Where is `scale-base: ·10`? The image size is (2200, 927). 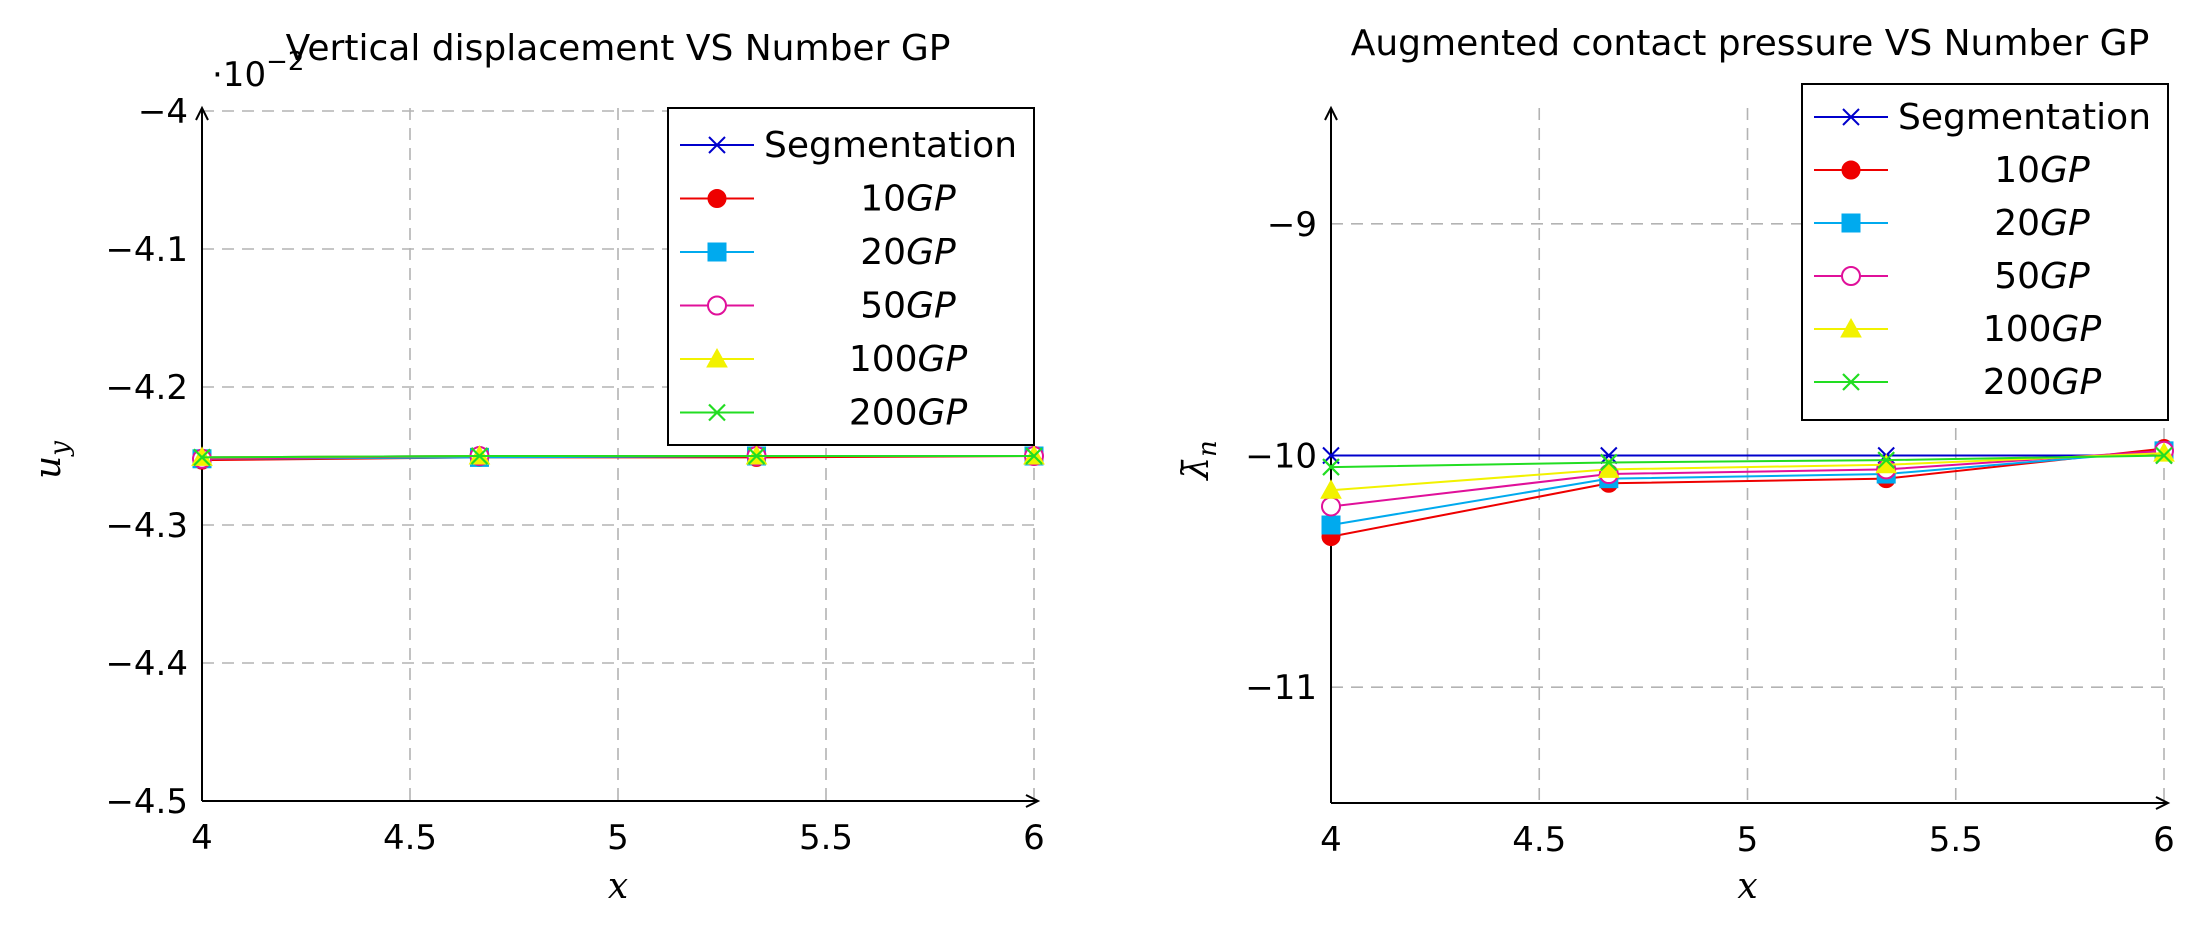
scale-base: ·10 is located at coordinates (239, 75).